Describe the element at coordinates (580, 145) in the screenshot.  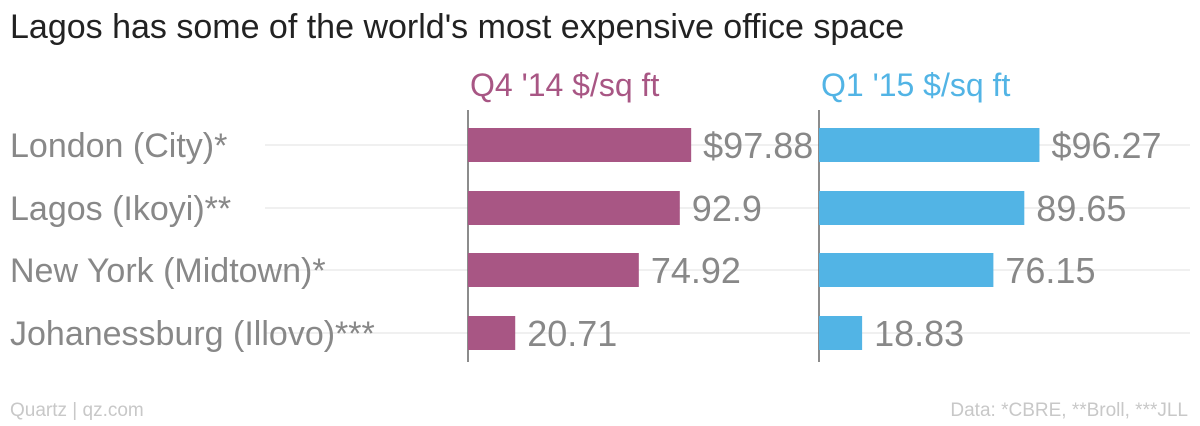
I see `bar-q4-14-sq-ft-london-city` at that location.